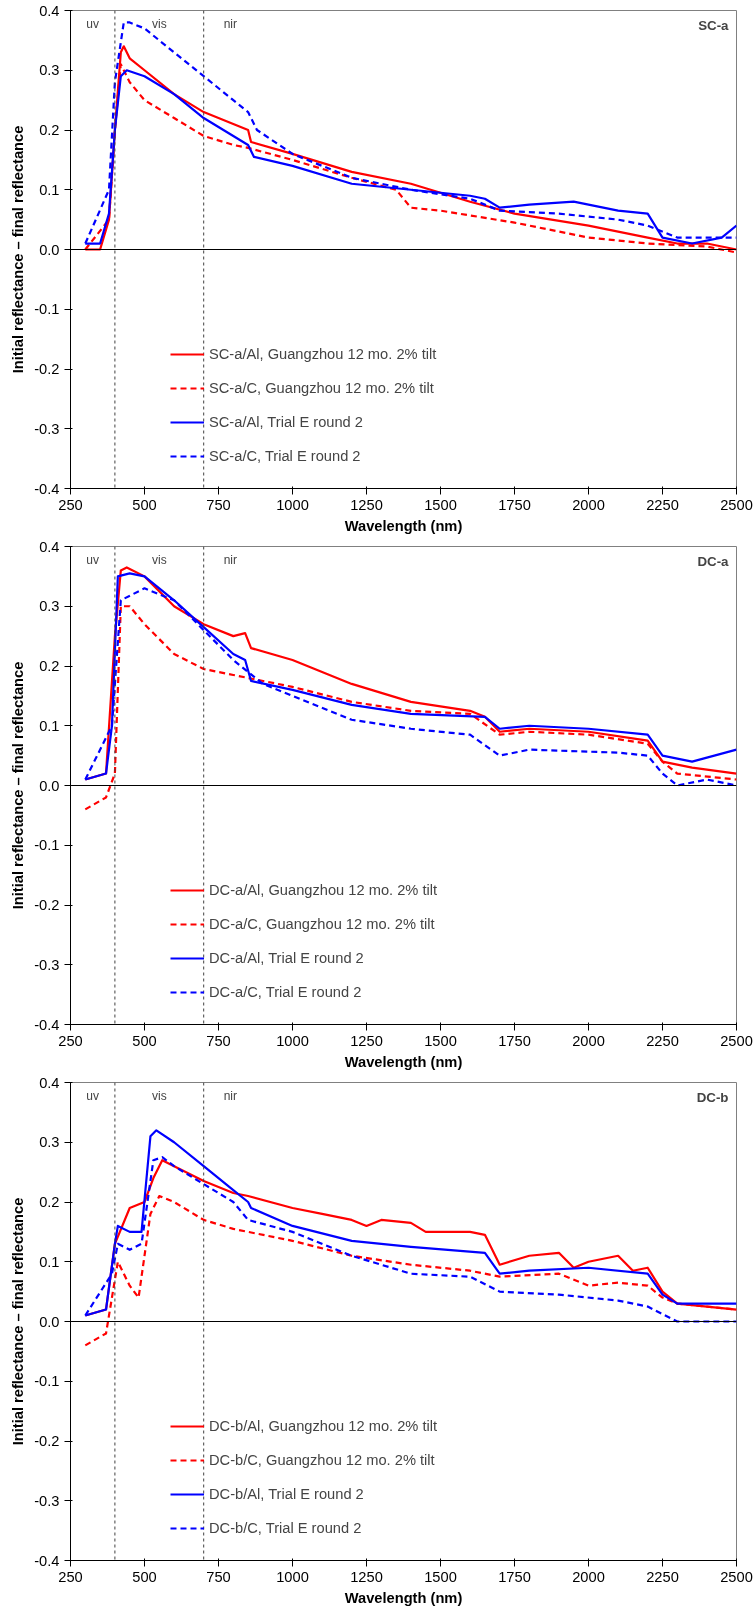 Image resolution: width=756 pixels, height=1610 pixels. I want to click on legend-label: DC-a/Al, Trial E round 2, so click(286, 958).